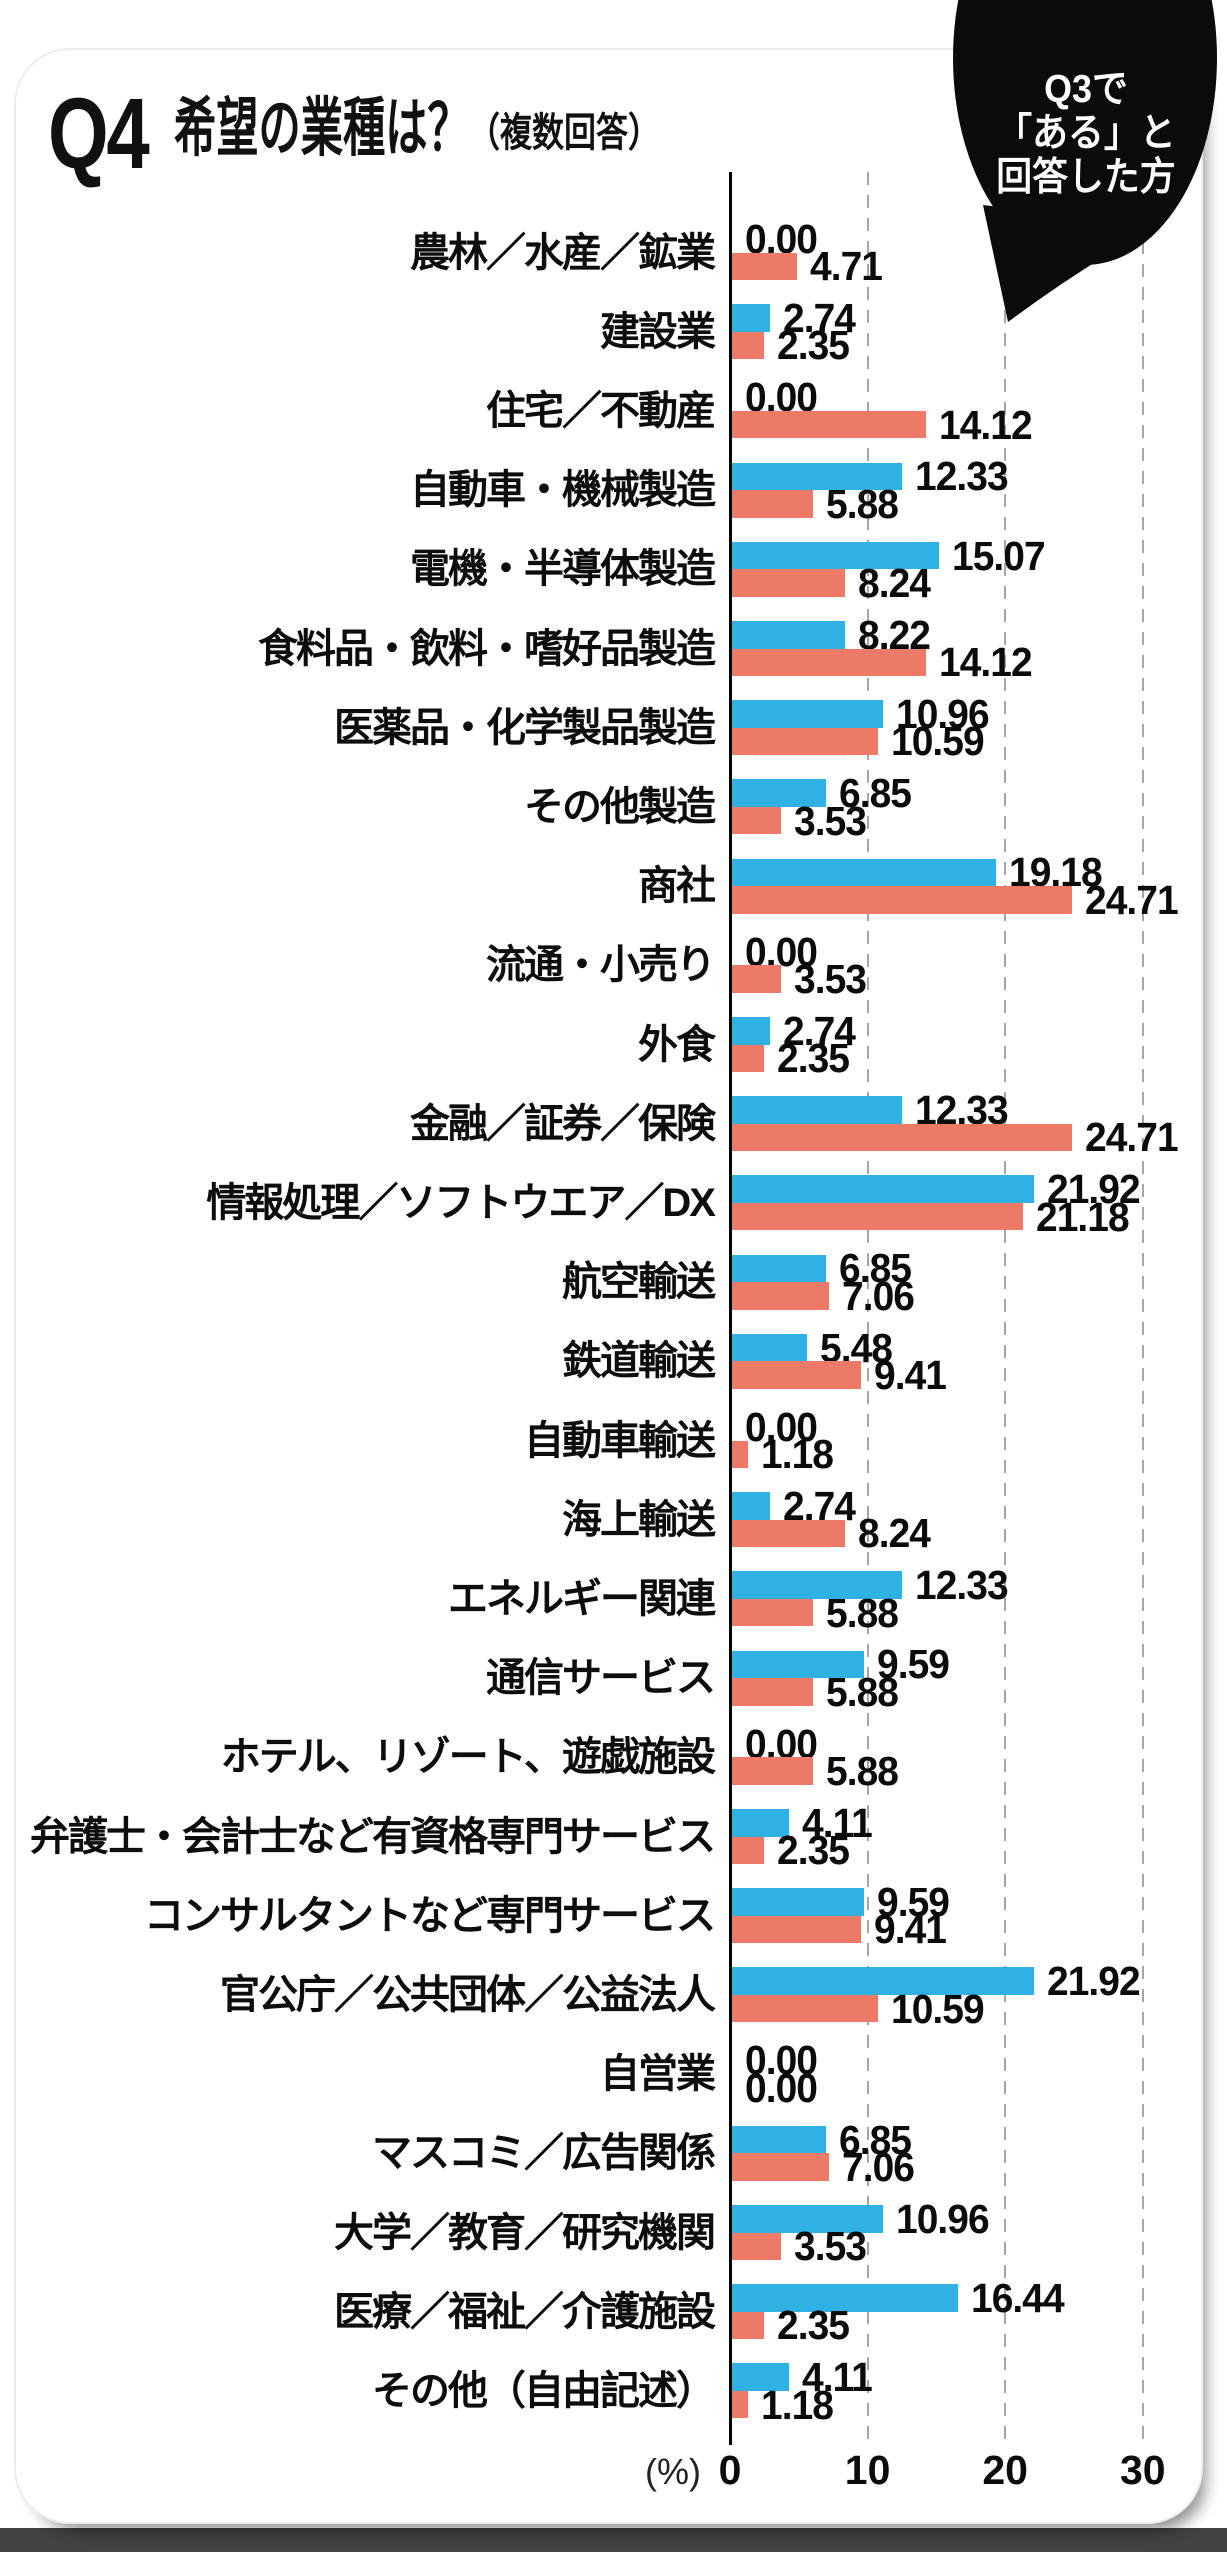 The height and width of the screenshot is (2552, 1227). Describe the element at coordinates (942, 713) in the screenshot. I see `value-label: 10.96` at that location.